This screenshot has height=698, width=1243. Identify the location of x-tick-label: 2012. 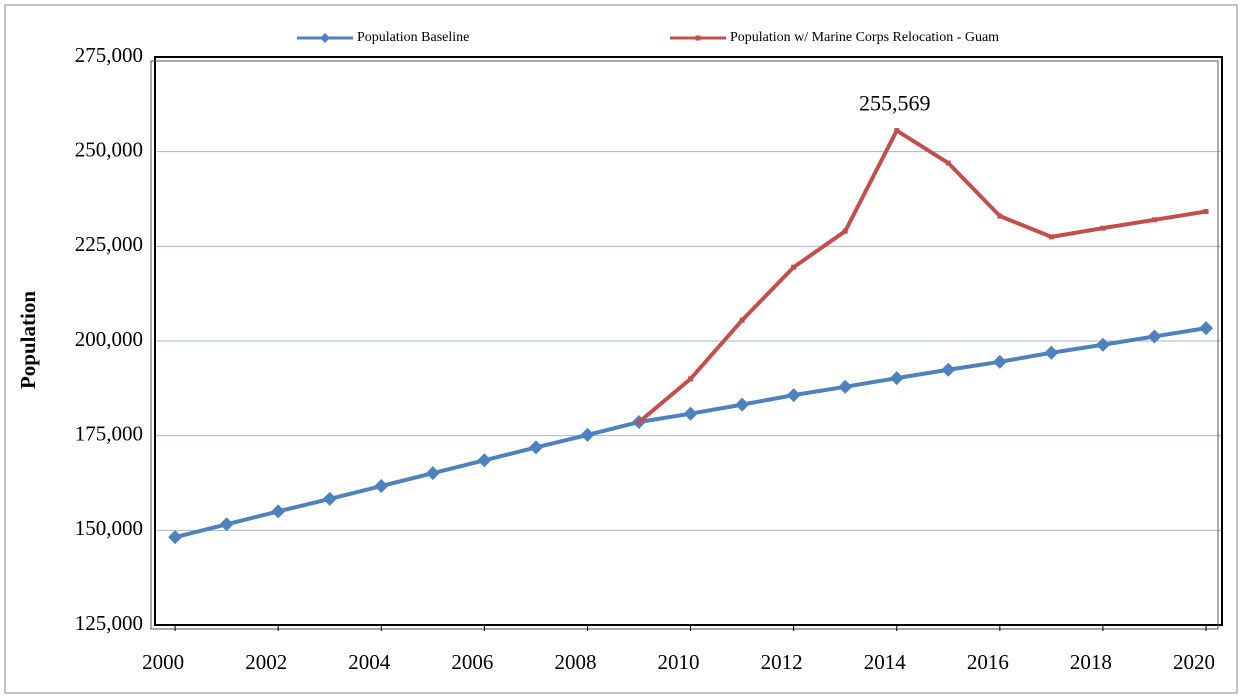
(782, 662).